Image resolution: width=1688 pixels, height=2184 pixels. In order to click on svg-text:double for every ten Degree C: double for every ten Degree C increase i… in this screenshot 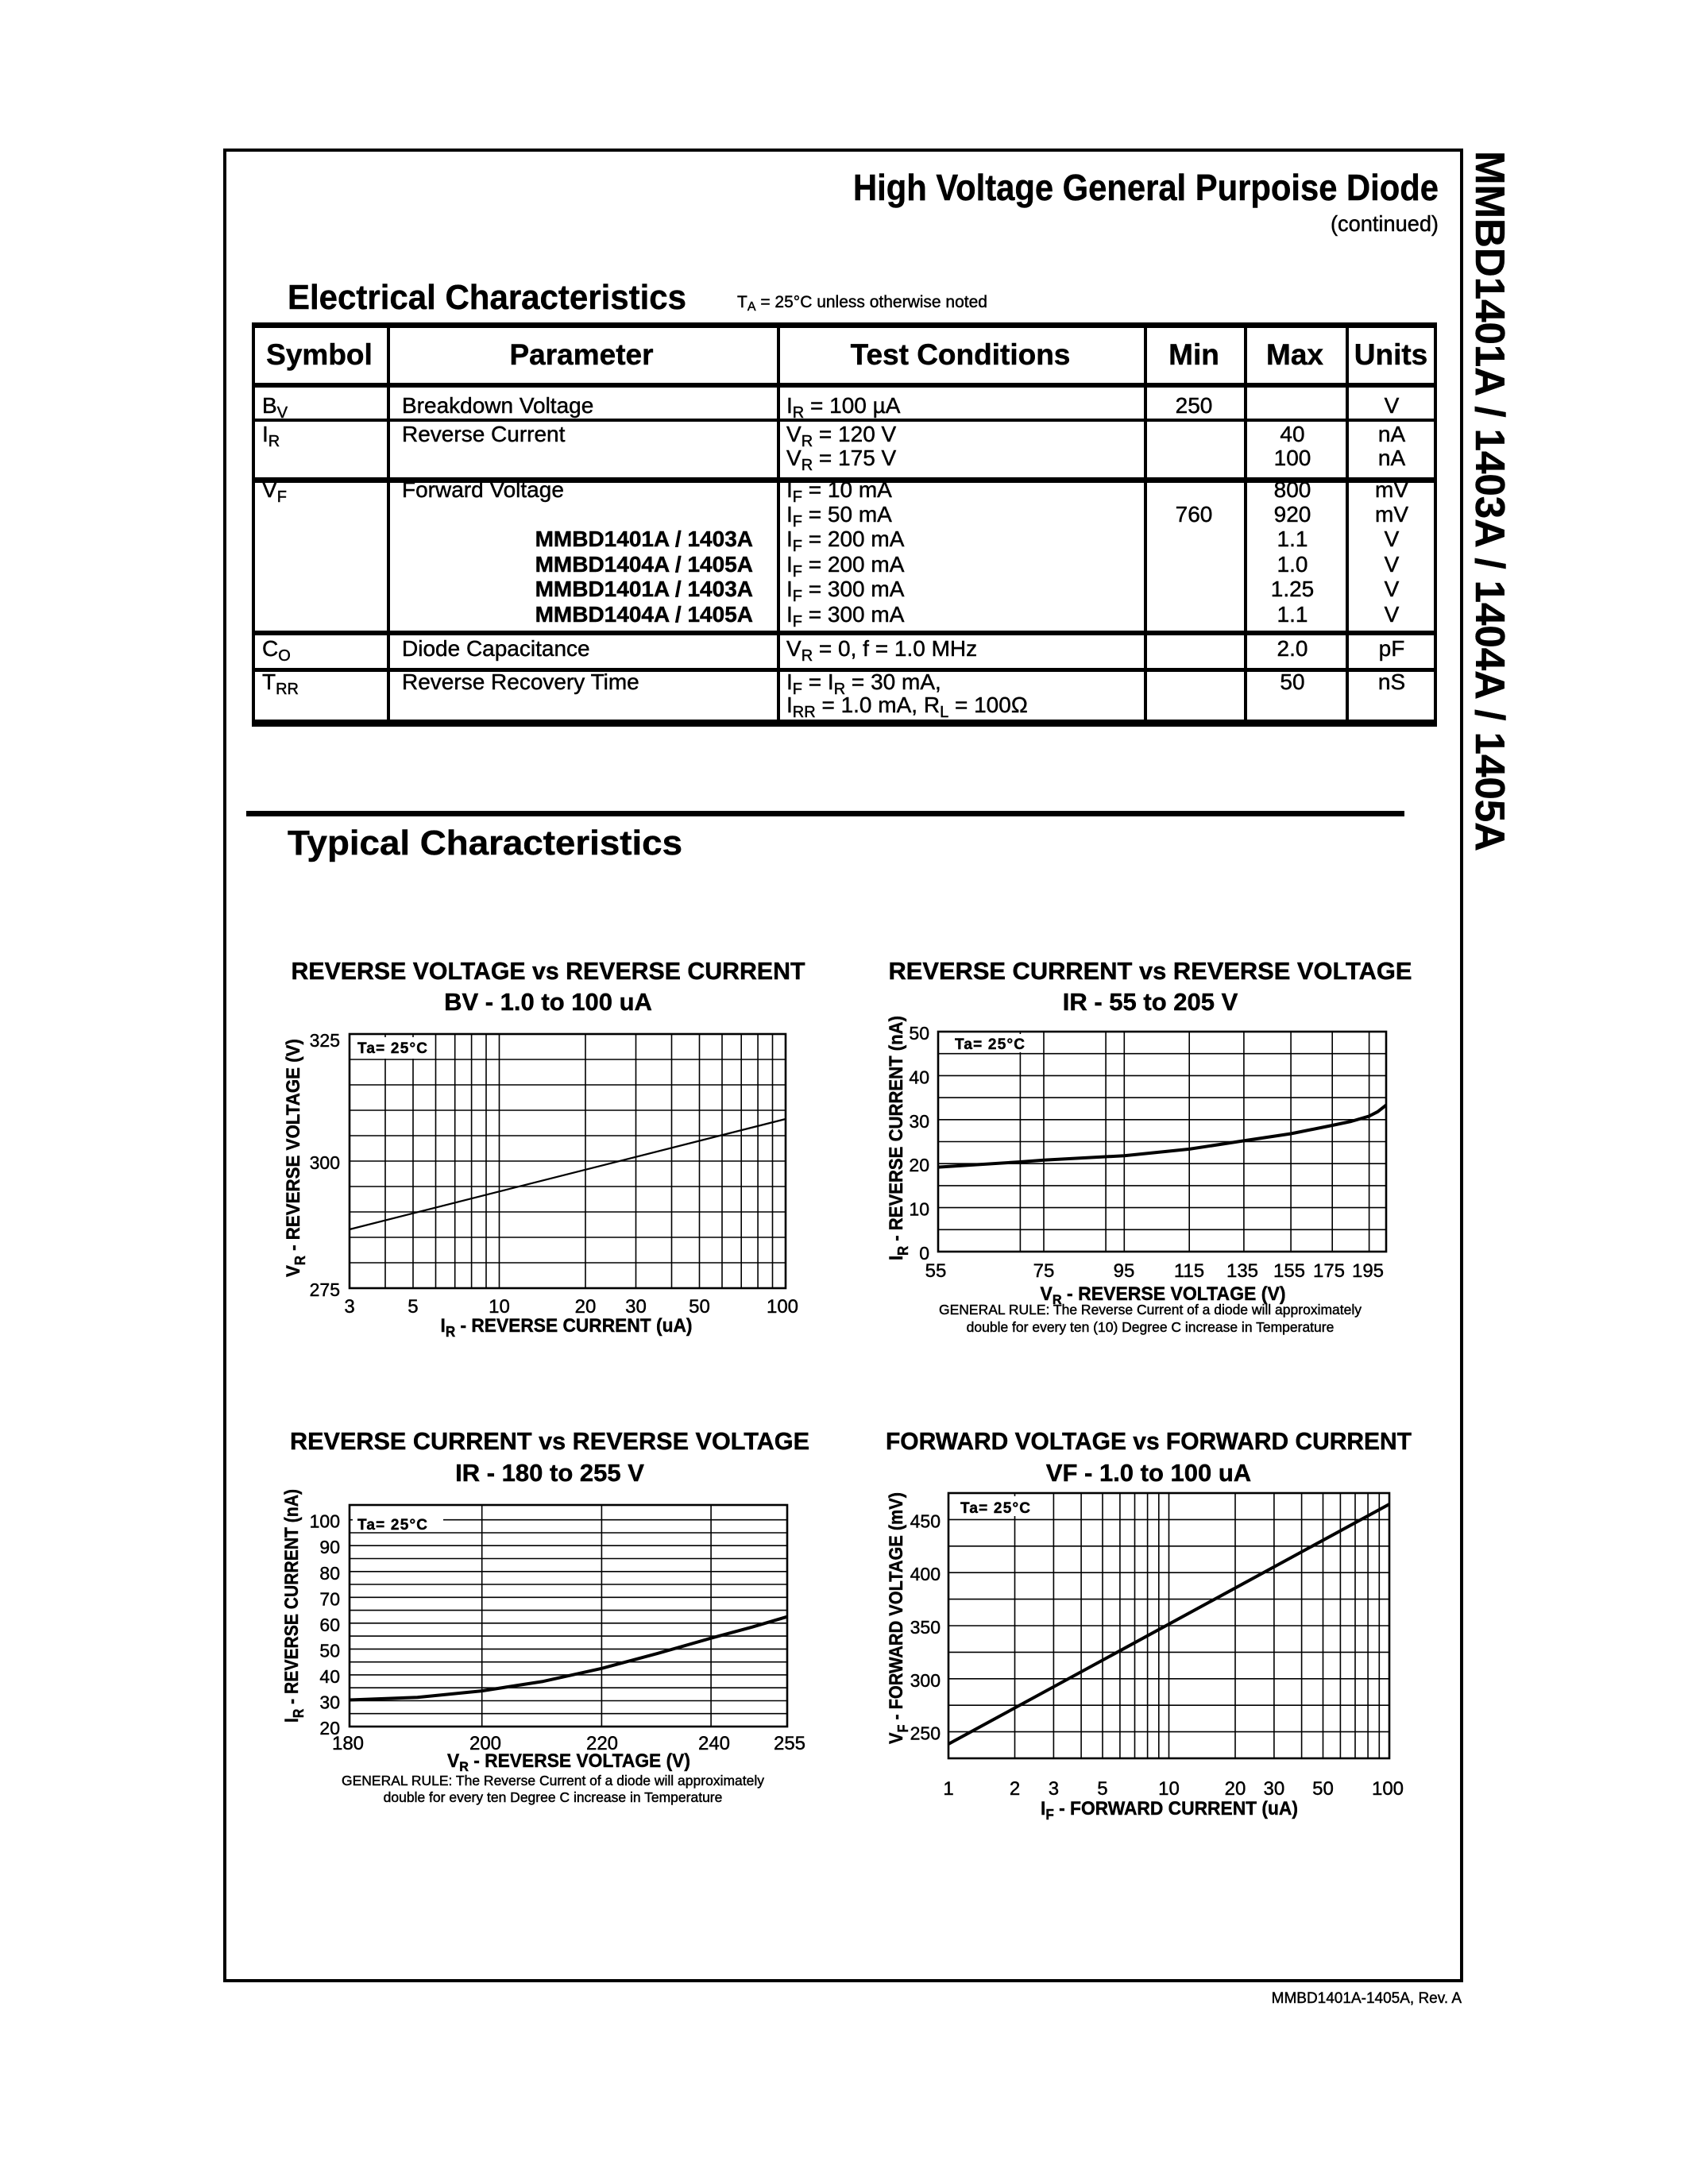, I will do `click(553, 1797)`.